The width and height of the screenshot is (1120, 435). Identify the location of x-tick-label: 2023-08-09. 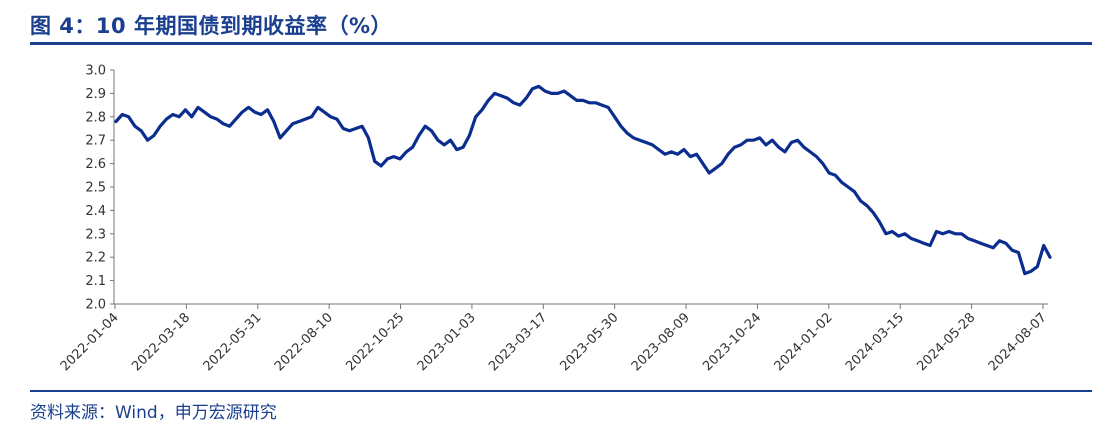
(661, 342).